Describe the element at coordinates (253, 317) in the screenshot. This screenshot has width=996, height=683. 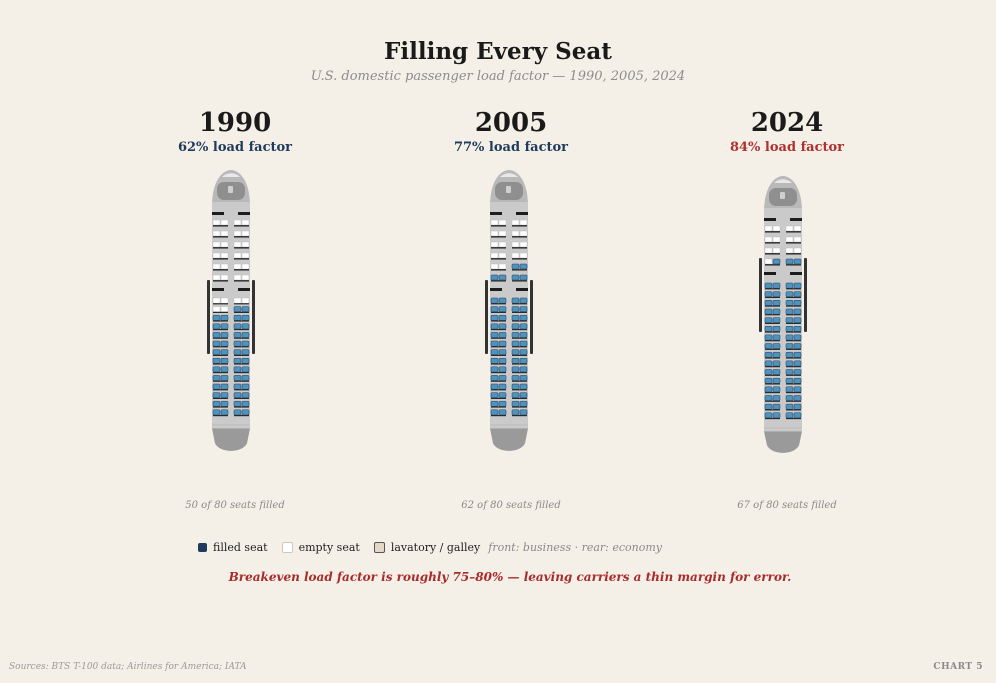
I see `wing-right` at that location.